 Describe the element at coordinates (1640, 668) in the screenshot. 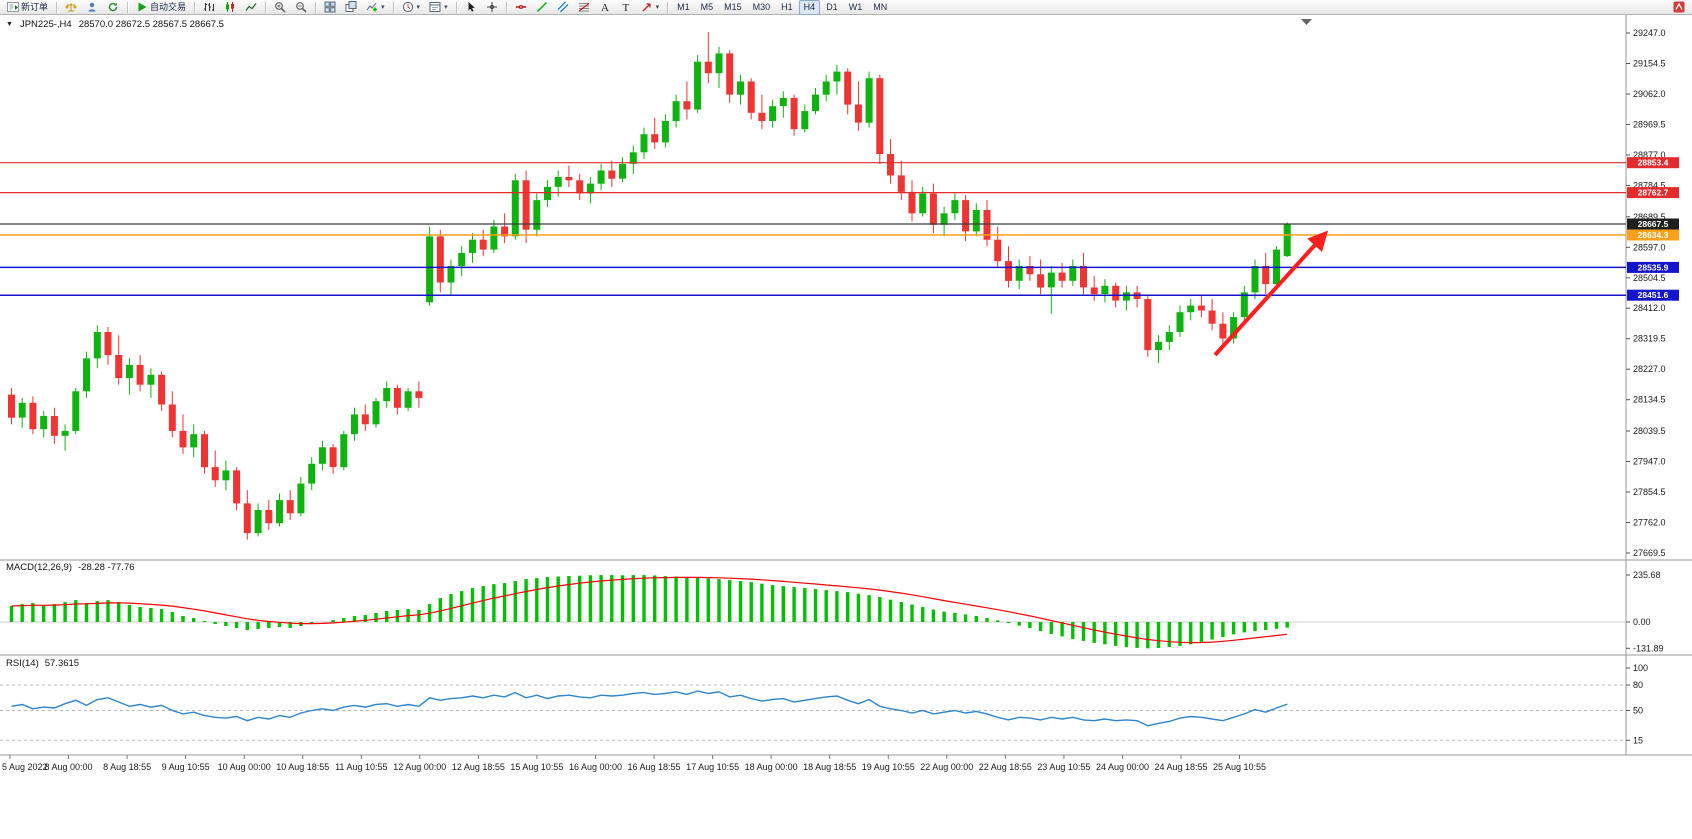

I see `svg-text: 100` at that location.